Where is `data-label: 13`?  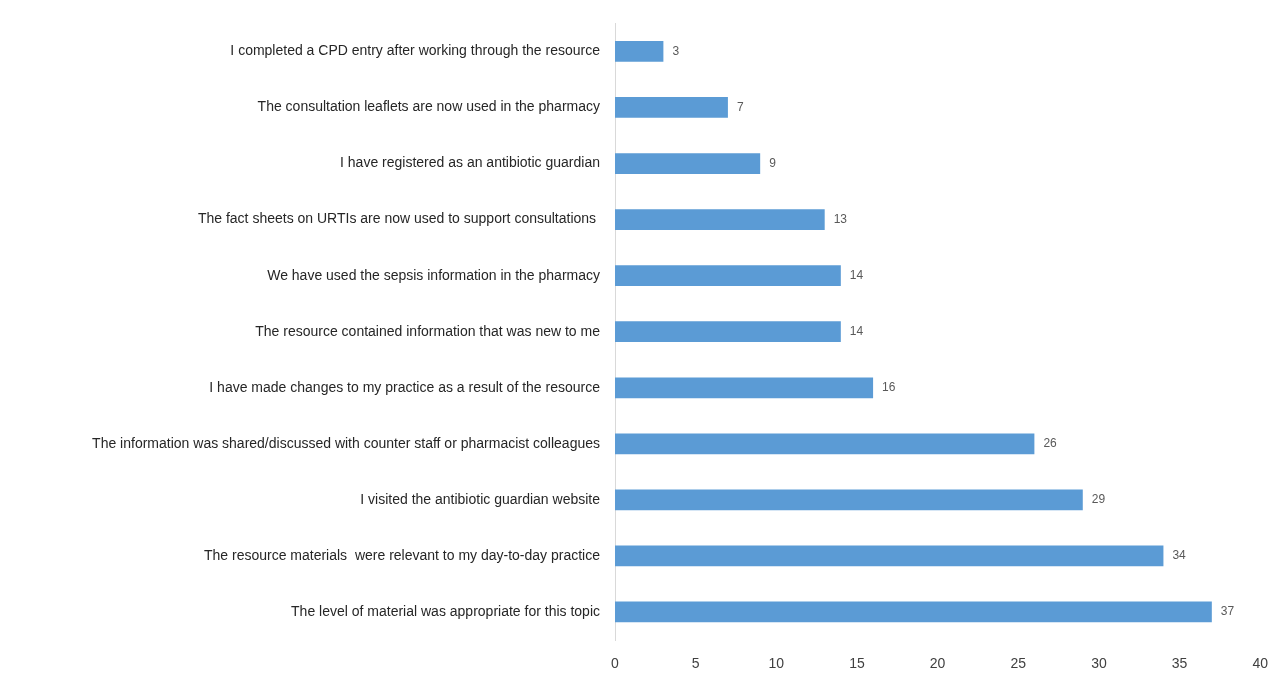 data-label: 13 is located at coordinates (840, 218).